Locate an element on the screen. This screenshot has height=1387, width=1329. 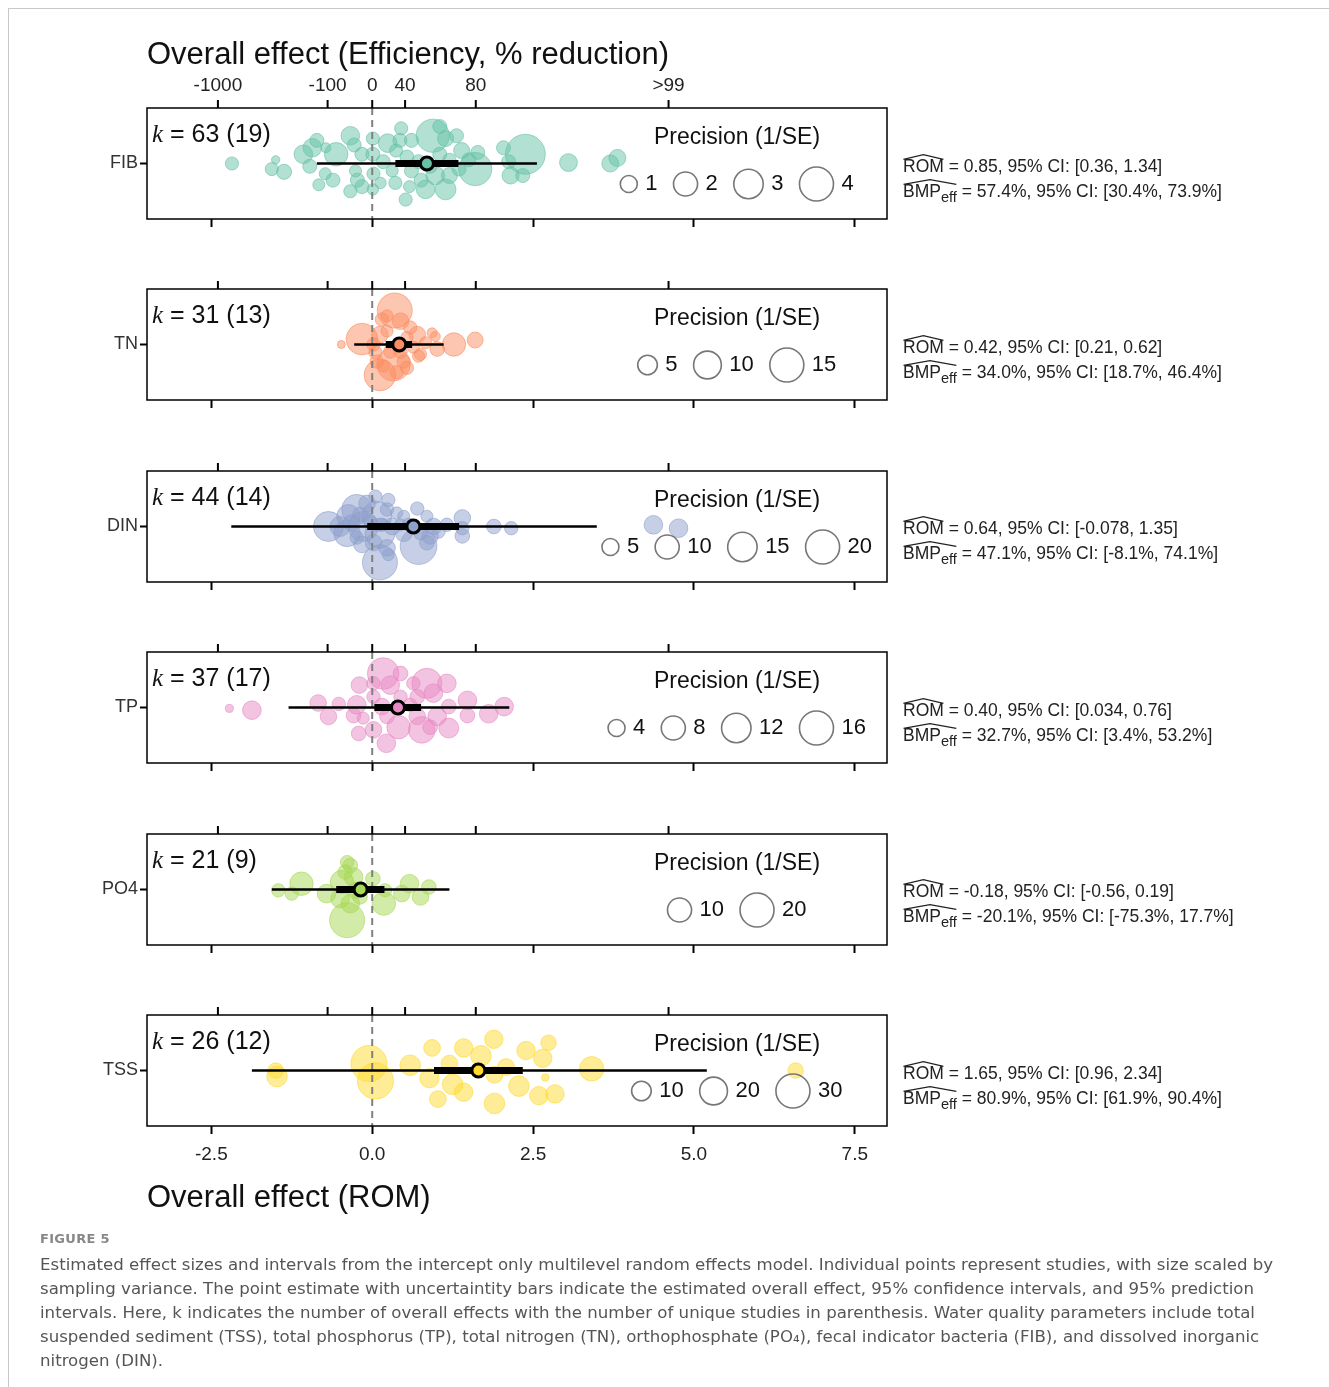
text: ROM = 0.64, 95% CI: [-0.078, 1.35] is located at coordinates (1040, 529).